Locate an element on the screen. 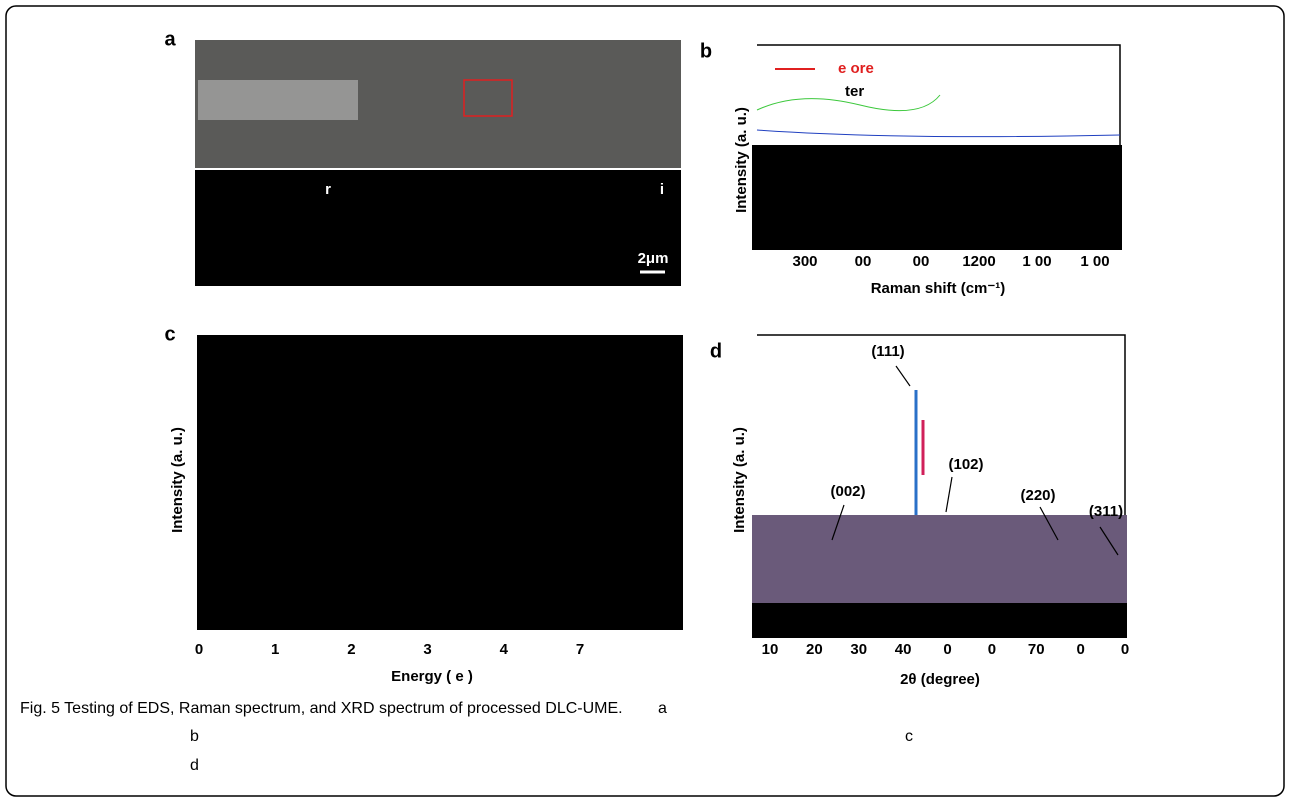 The image size is (1290, 803). arrows is located at coordinates (975, 460).